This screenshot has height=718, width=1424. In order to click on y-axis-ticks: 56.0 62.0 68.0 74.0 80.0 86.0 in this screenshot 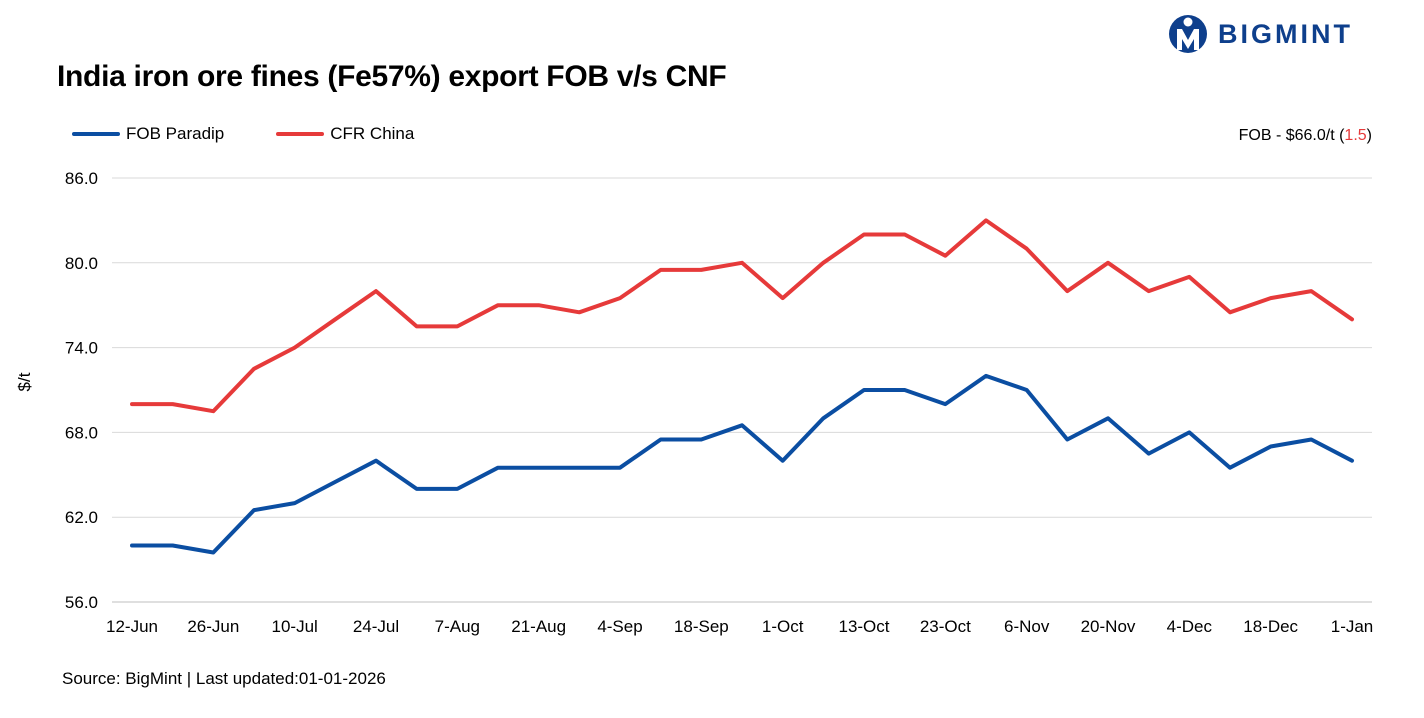, I will do `click(81, 390)`.